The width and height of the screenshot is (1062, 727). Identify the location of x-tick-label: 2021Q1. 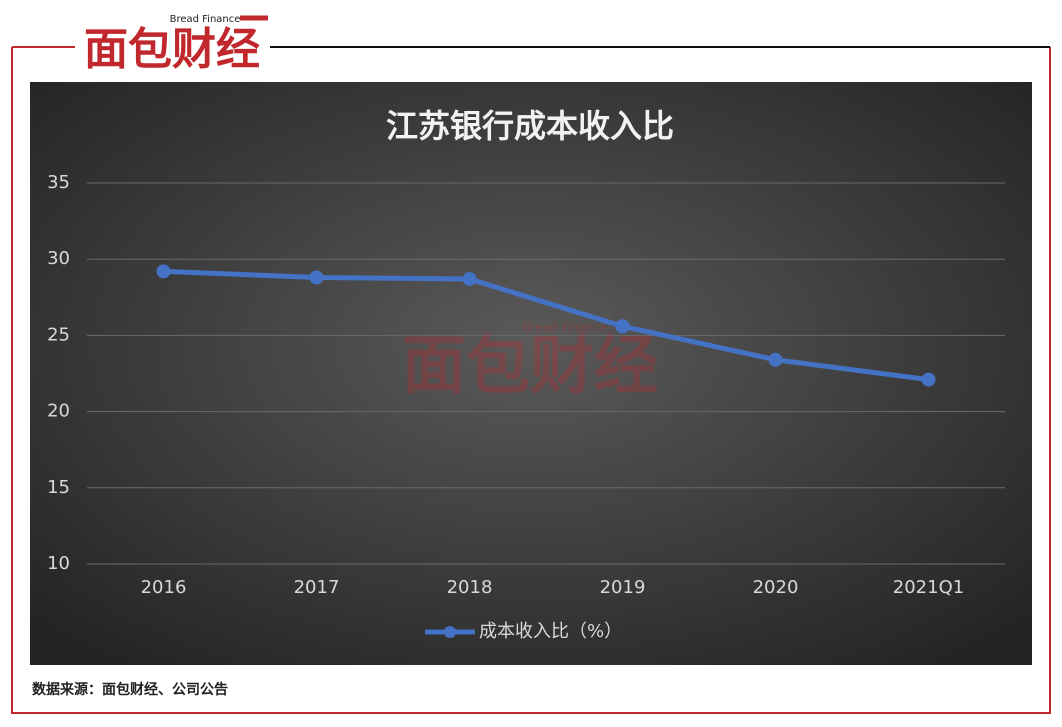
(928, 587).